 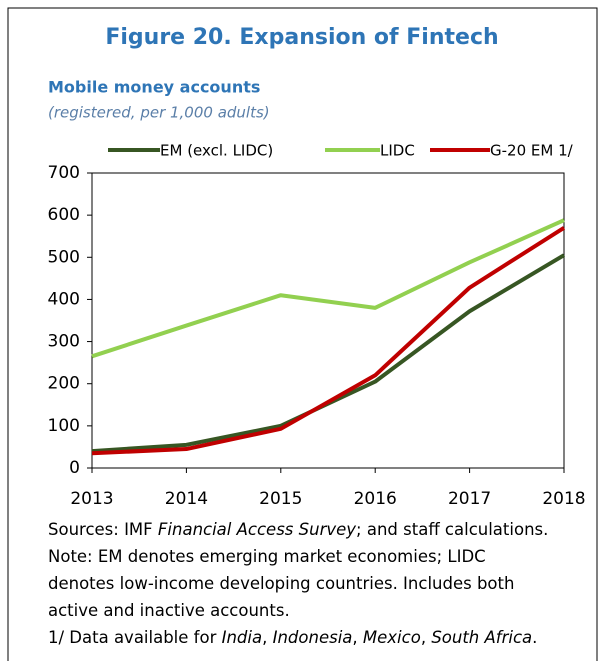 What do you see at coordinates (280, 499) in the screenshot?
I see `x-tick-label: 2015` at bounding box center [280, 499].